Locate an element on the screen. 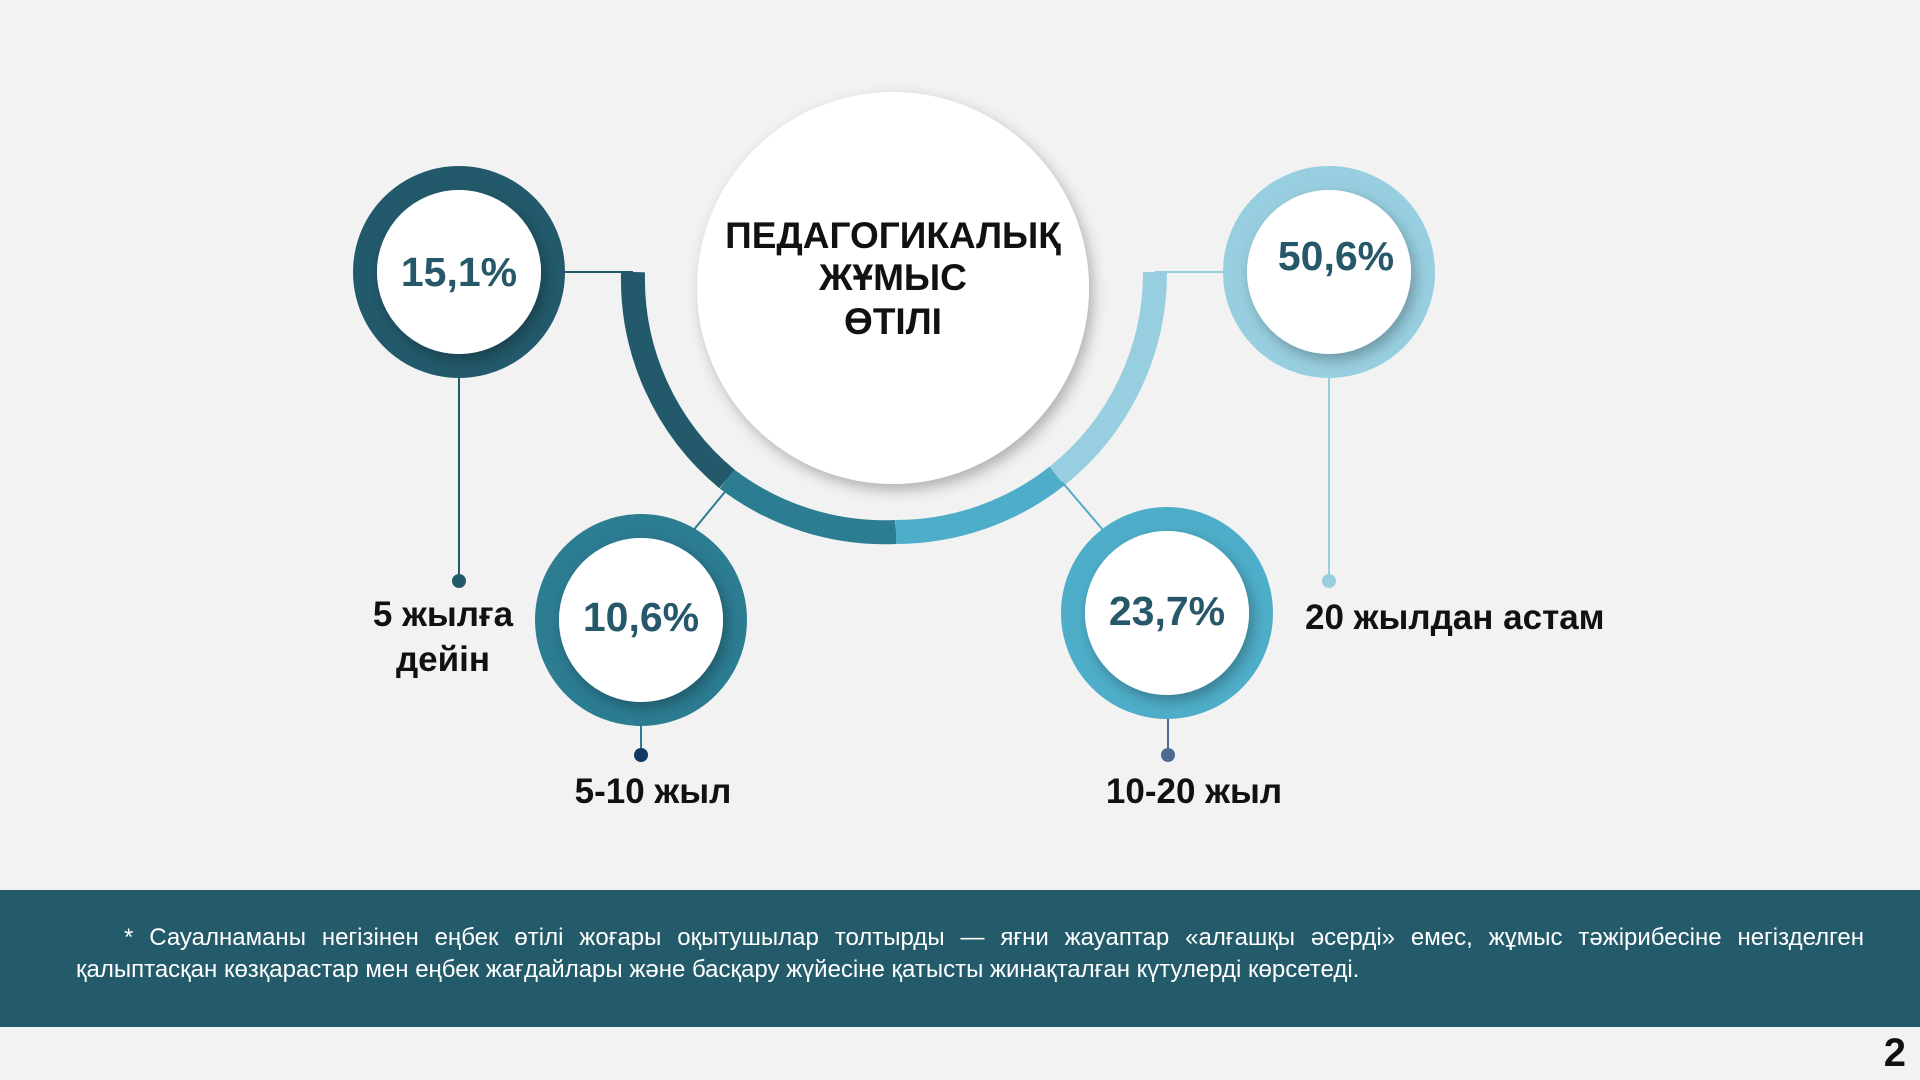 This screenshot has width=1920, height=1080. percent-gt20: 50,6% is located at coordinates (1336, 256).